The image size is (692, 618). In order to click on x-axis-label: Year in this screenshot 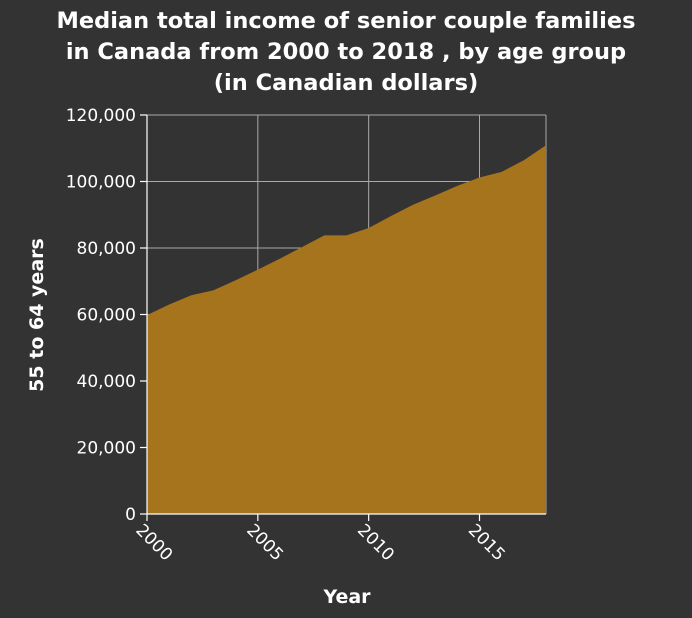, I will do `click(346, 597)`.